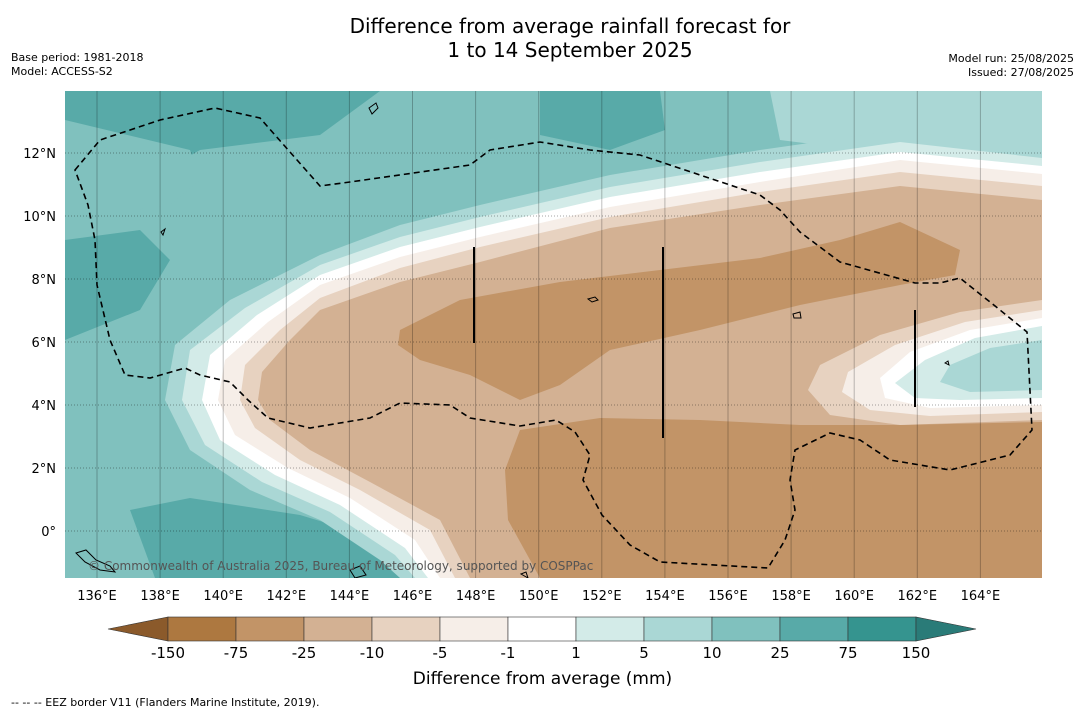 The width and height of the screenshot is (1085, 713). I want to click on colorbar-tick-label: 5, so click(644, 653).